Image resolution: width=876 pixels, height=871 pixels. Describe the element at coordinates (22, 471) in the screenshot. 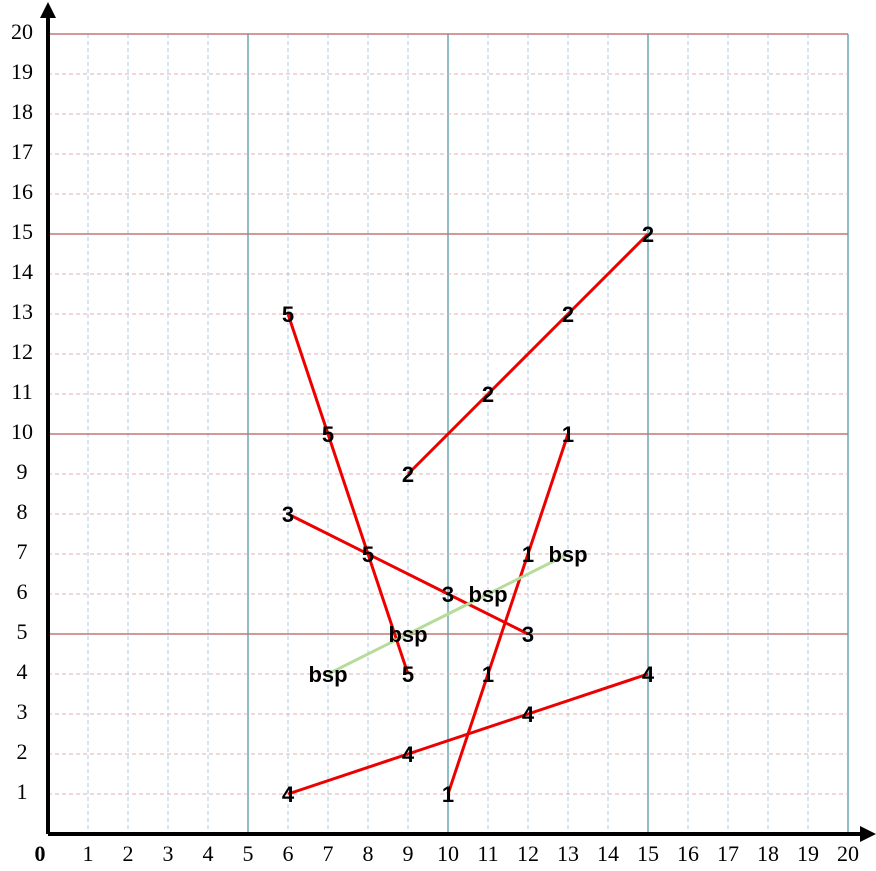

I see `y-tick-label: 9` at that location.